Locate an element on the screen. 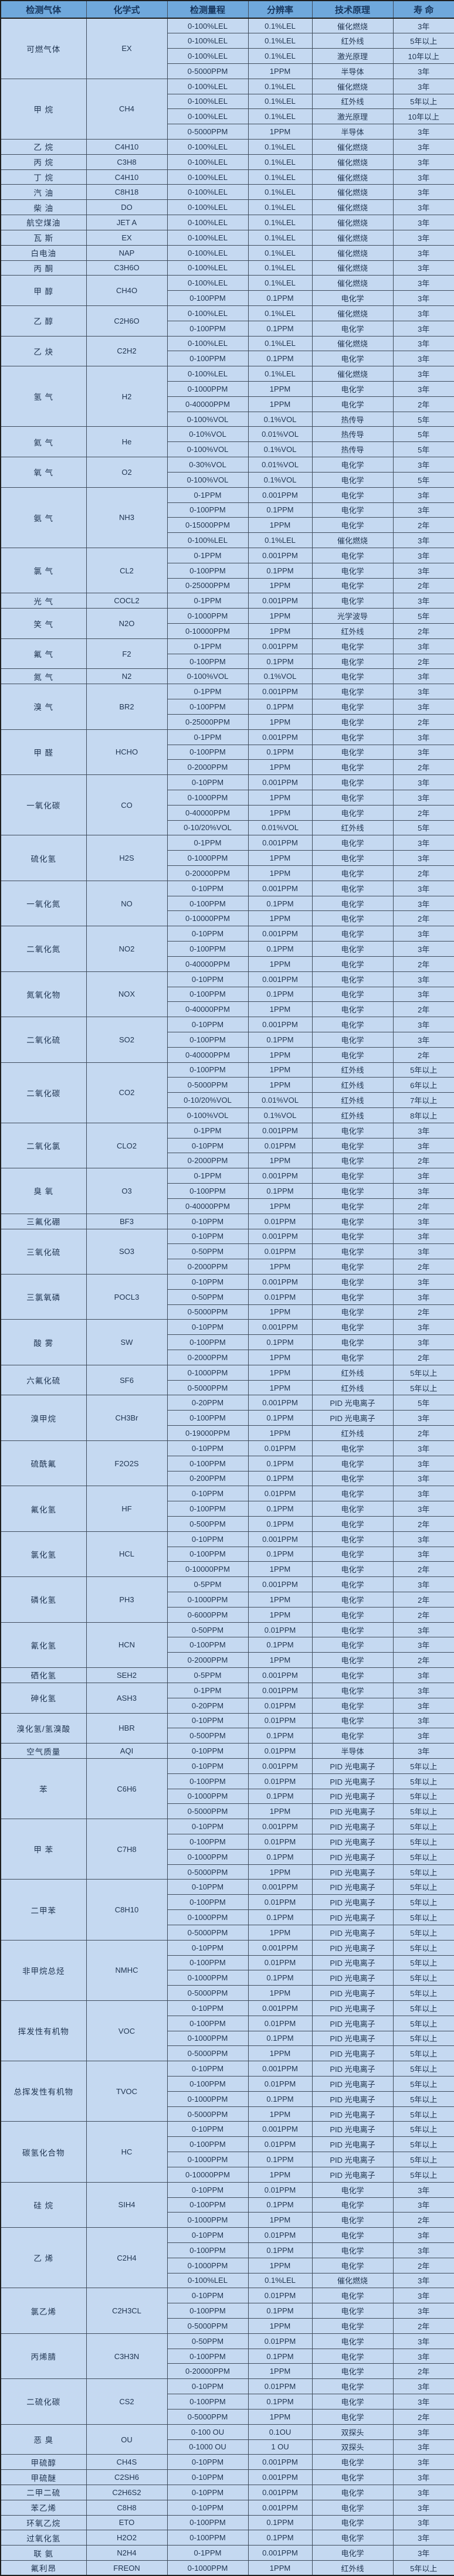 This screenshot has height=2576, width=454. formula-cell: C8H8 is located at coordinates (127, 2507).